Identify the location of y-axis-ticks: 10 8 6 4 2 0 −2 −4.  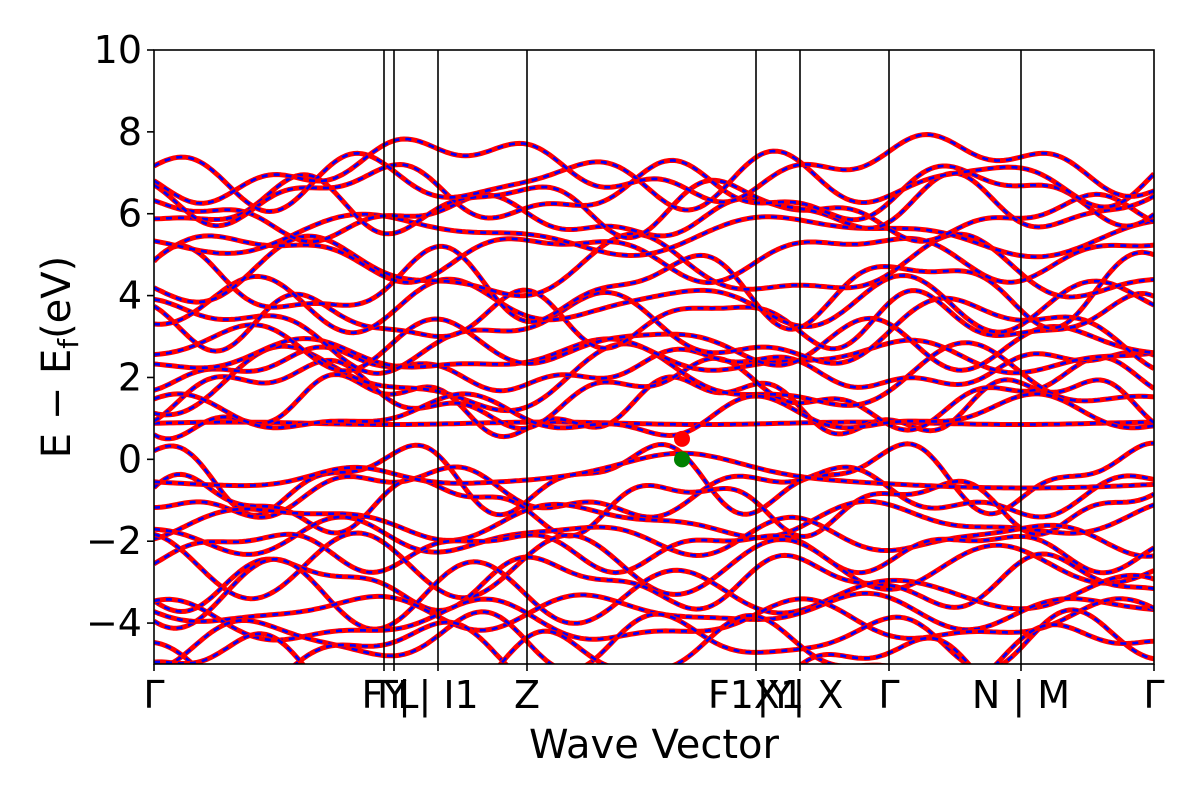
(120, 336).